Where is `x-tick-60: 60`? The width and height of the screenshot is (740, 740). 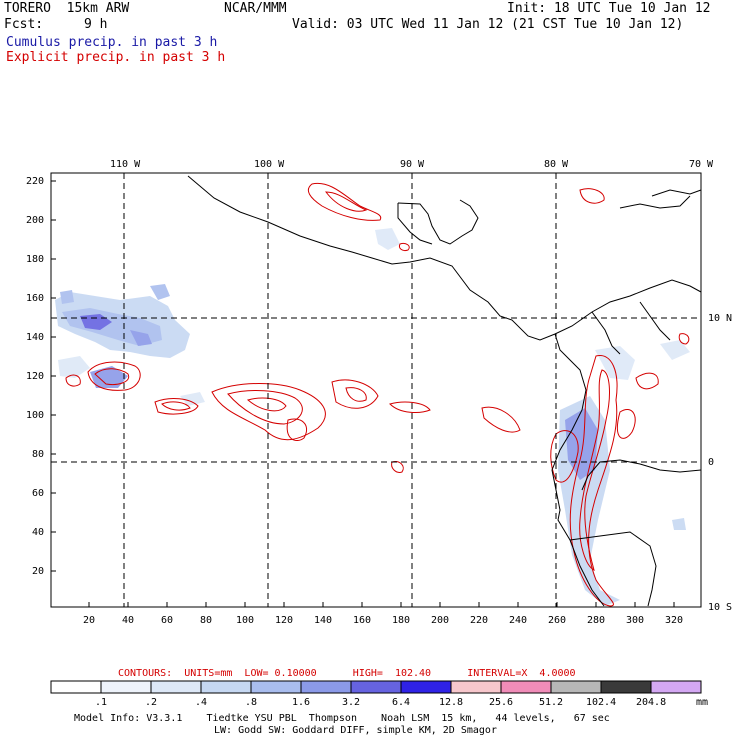 x-tick-60: 60 is located at coordinates (167, 620).